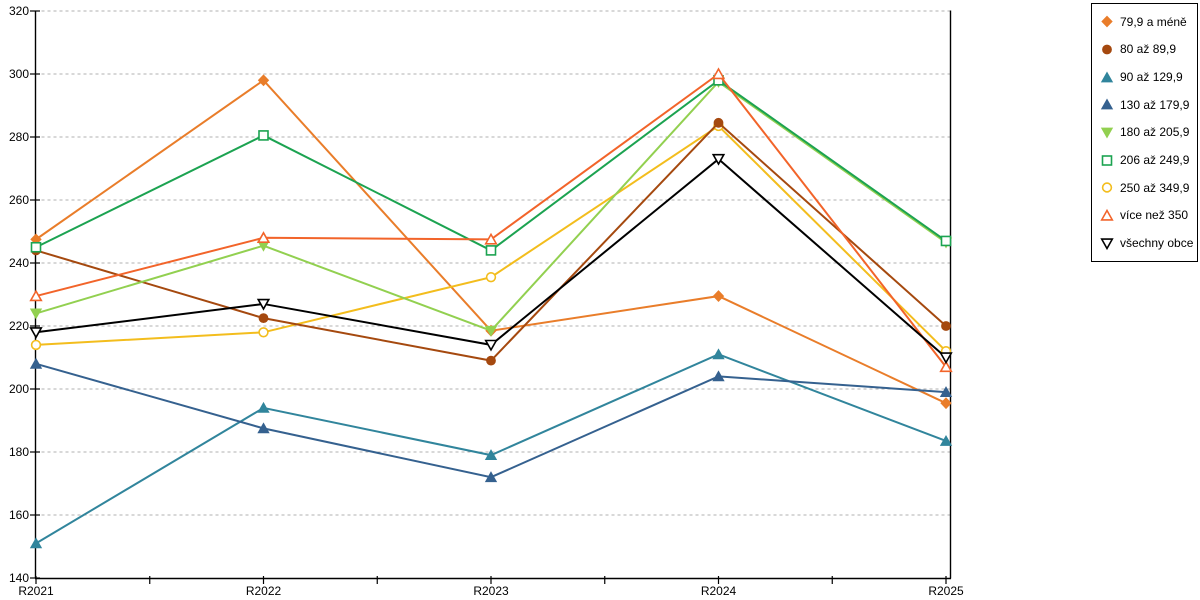 The width and height of the screenshot is (1200, 600). I want to click on y-tick-label: 200, so click(19, 389).